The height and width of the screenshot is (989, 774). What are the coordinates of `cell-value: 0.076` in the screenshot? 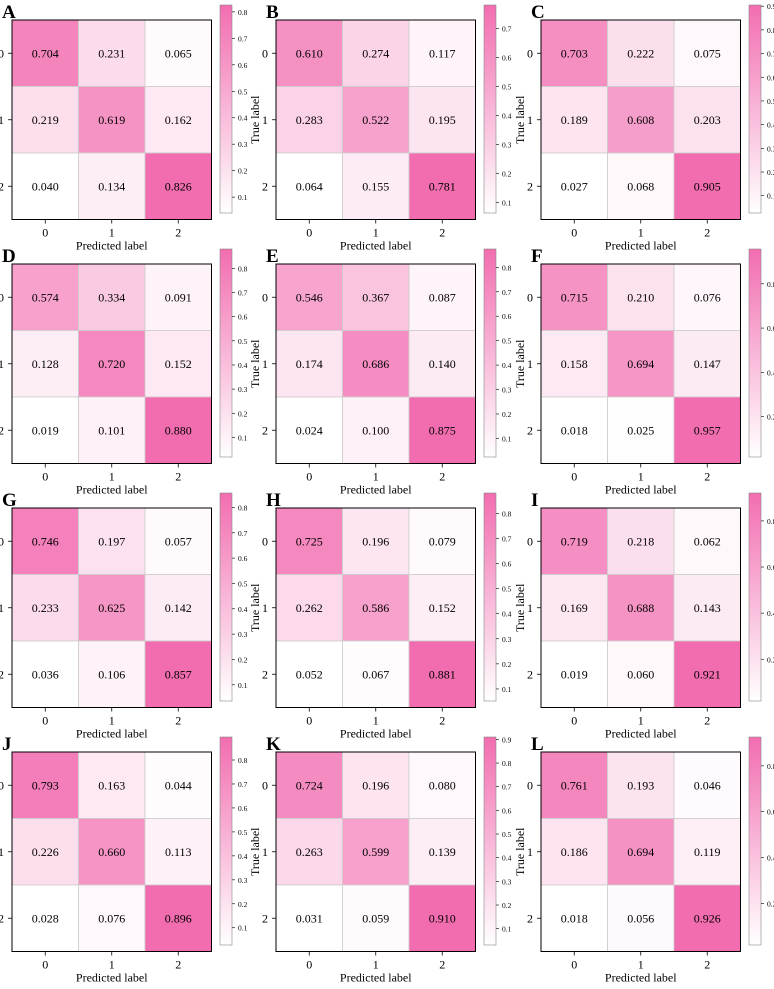 It's located at (707, 297).